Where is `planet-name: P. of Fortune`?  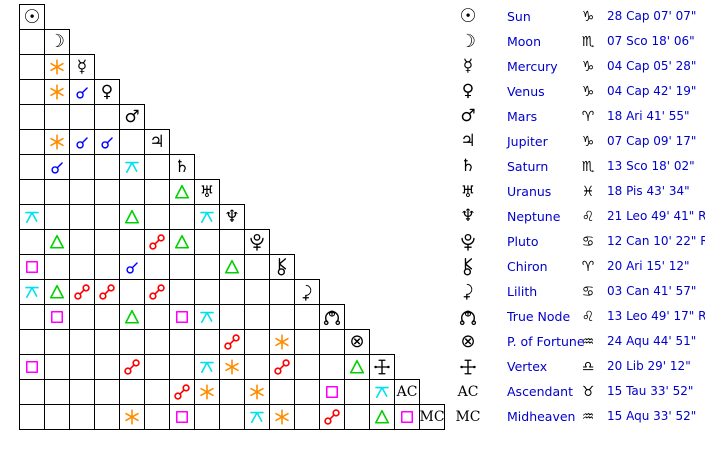 planet-name: P. of Fortune is located at coordinates (546, 341).